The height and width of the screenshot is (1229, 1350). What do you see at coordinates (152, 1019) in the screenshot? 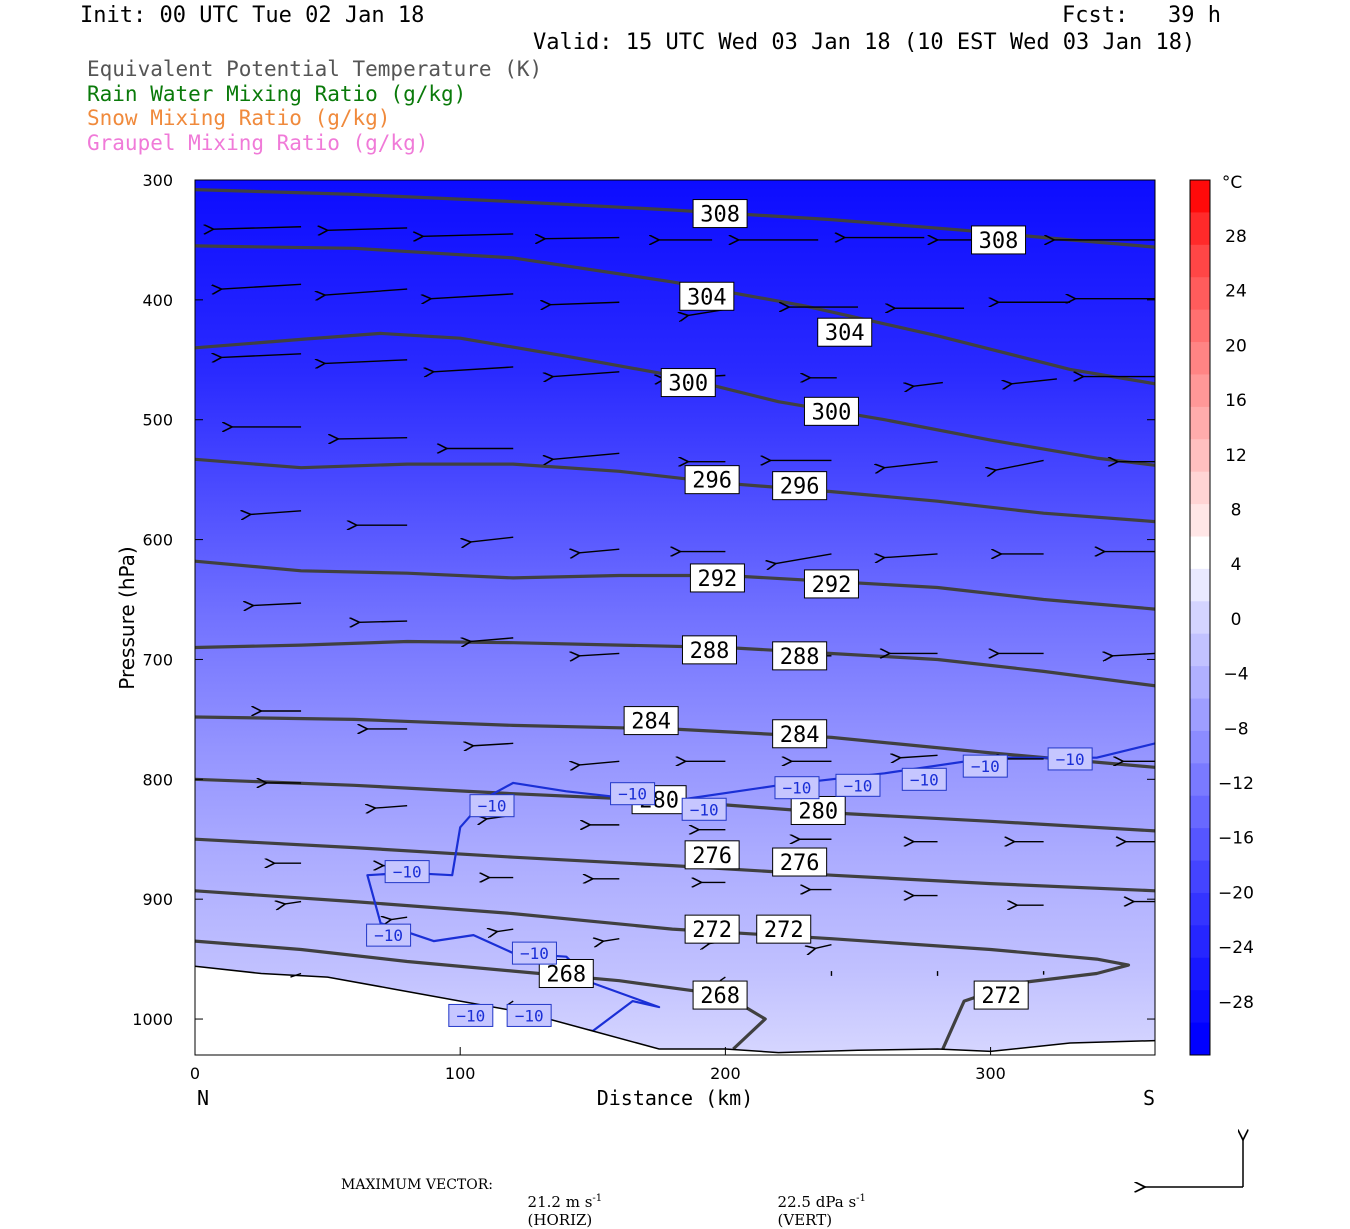
I see `y-tick-label: 1000` at bounding box center [152, 1019].